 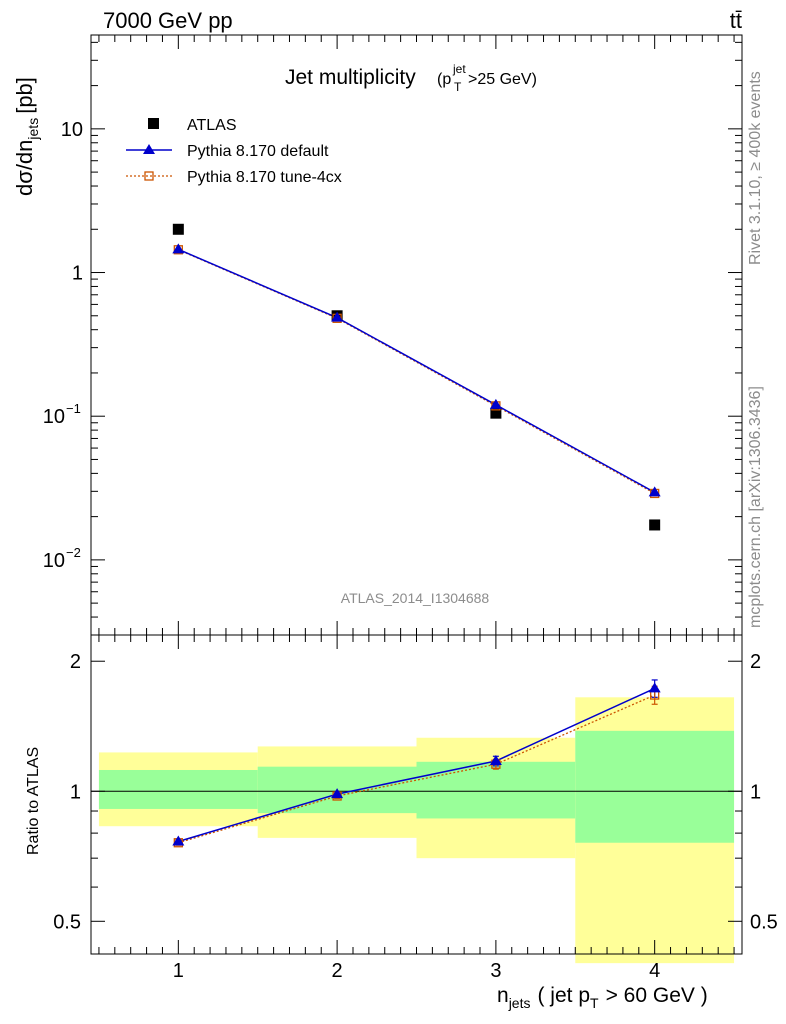 What do you see at coordinates (755, 662) in the screenshot?
I see `ratio-ytick-label-right: 2` at bounding box center [755, 662].